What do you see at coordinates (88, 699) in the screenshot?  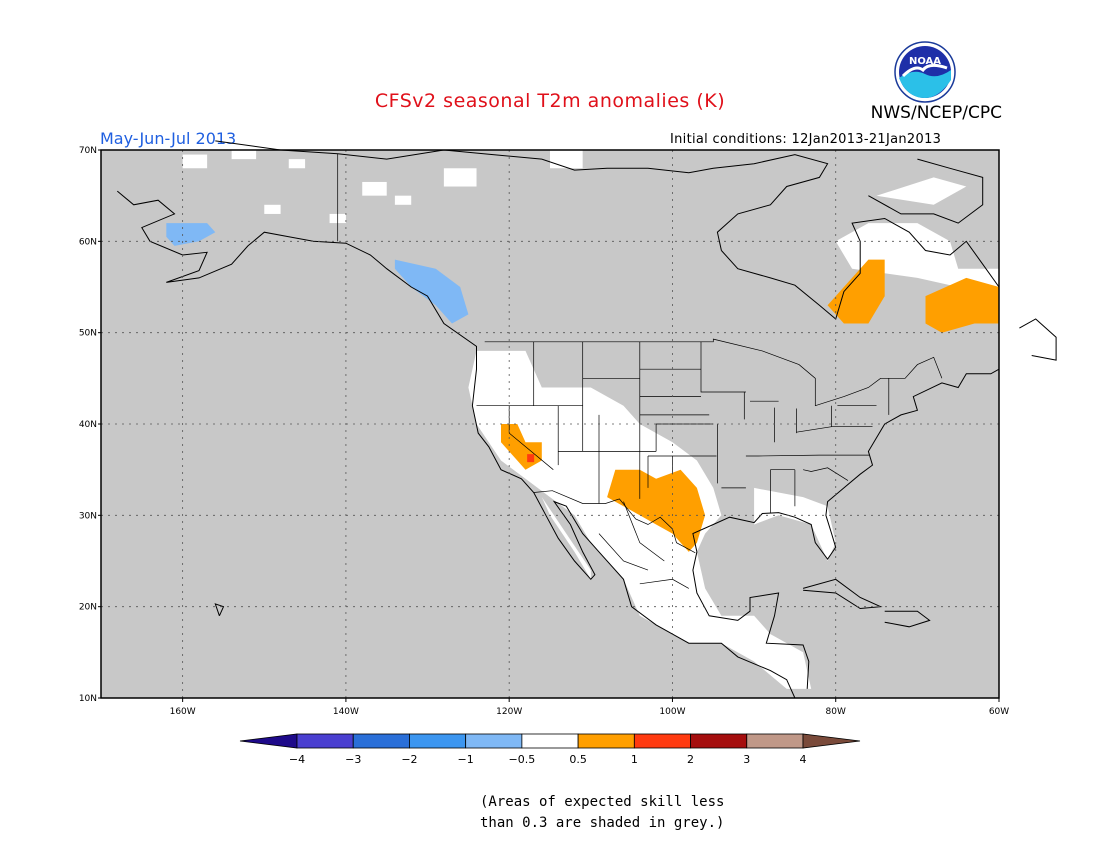 I see `lat-tick-label: 10N` at bounding box center [88, 699].